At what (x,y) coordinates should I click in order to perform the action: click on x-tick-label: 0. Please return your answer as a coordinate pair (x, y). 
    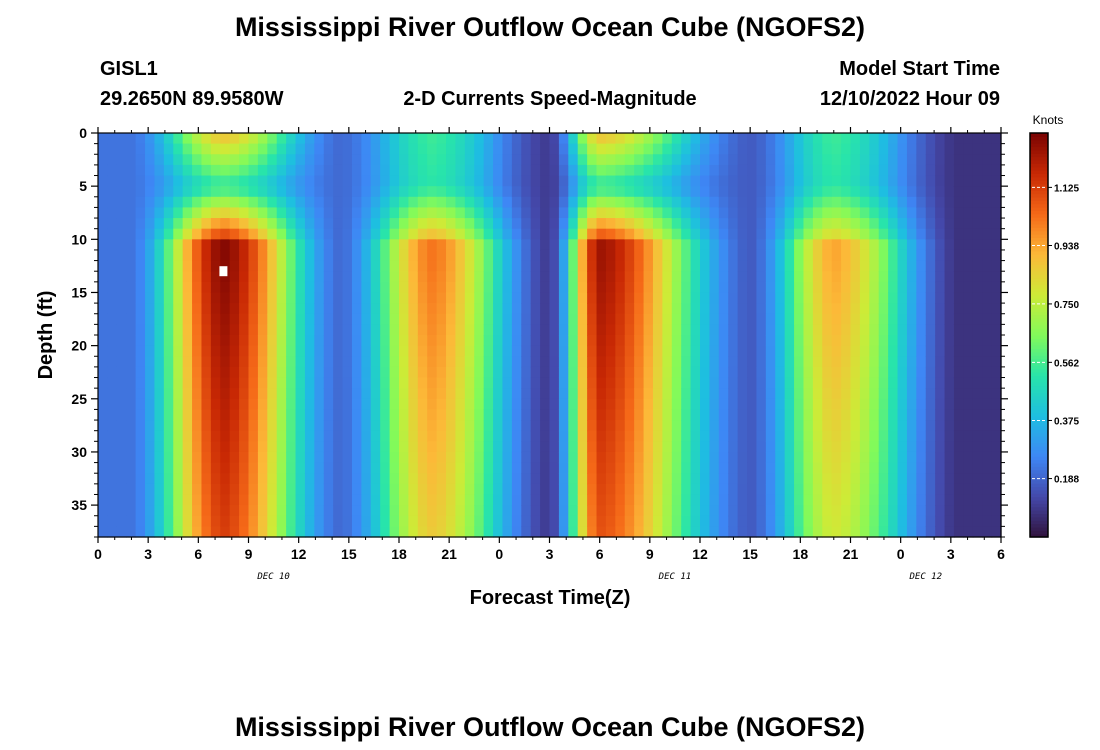
    Looking at the image, I should click on (98, 554).